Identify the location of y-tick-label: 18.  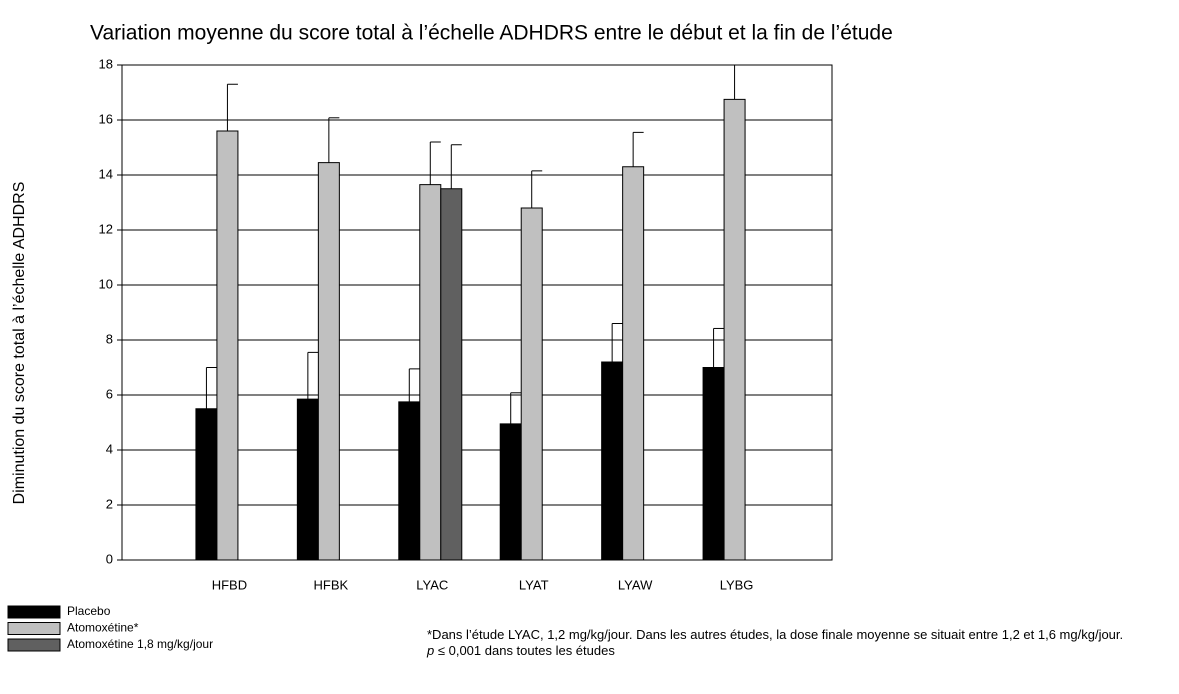
(106, 63).